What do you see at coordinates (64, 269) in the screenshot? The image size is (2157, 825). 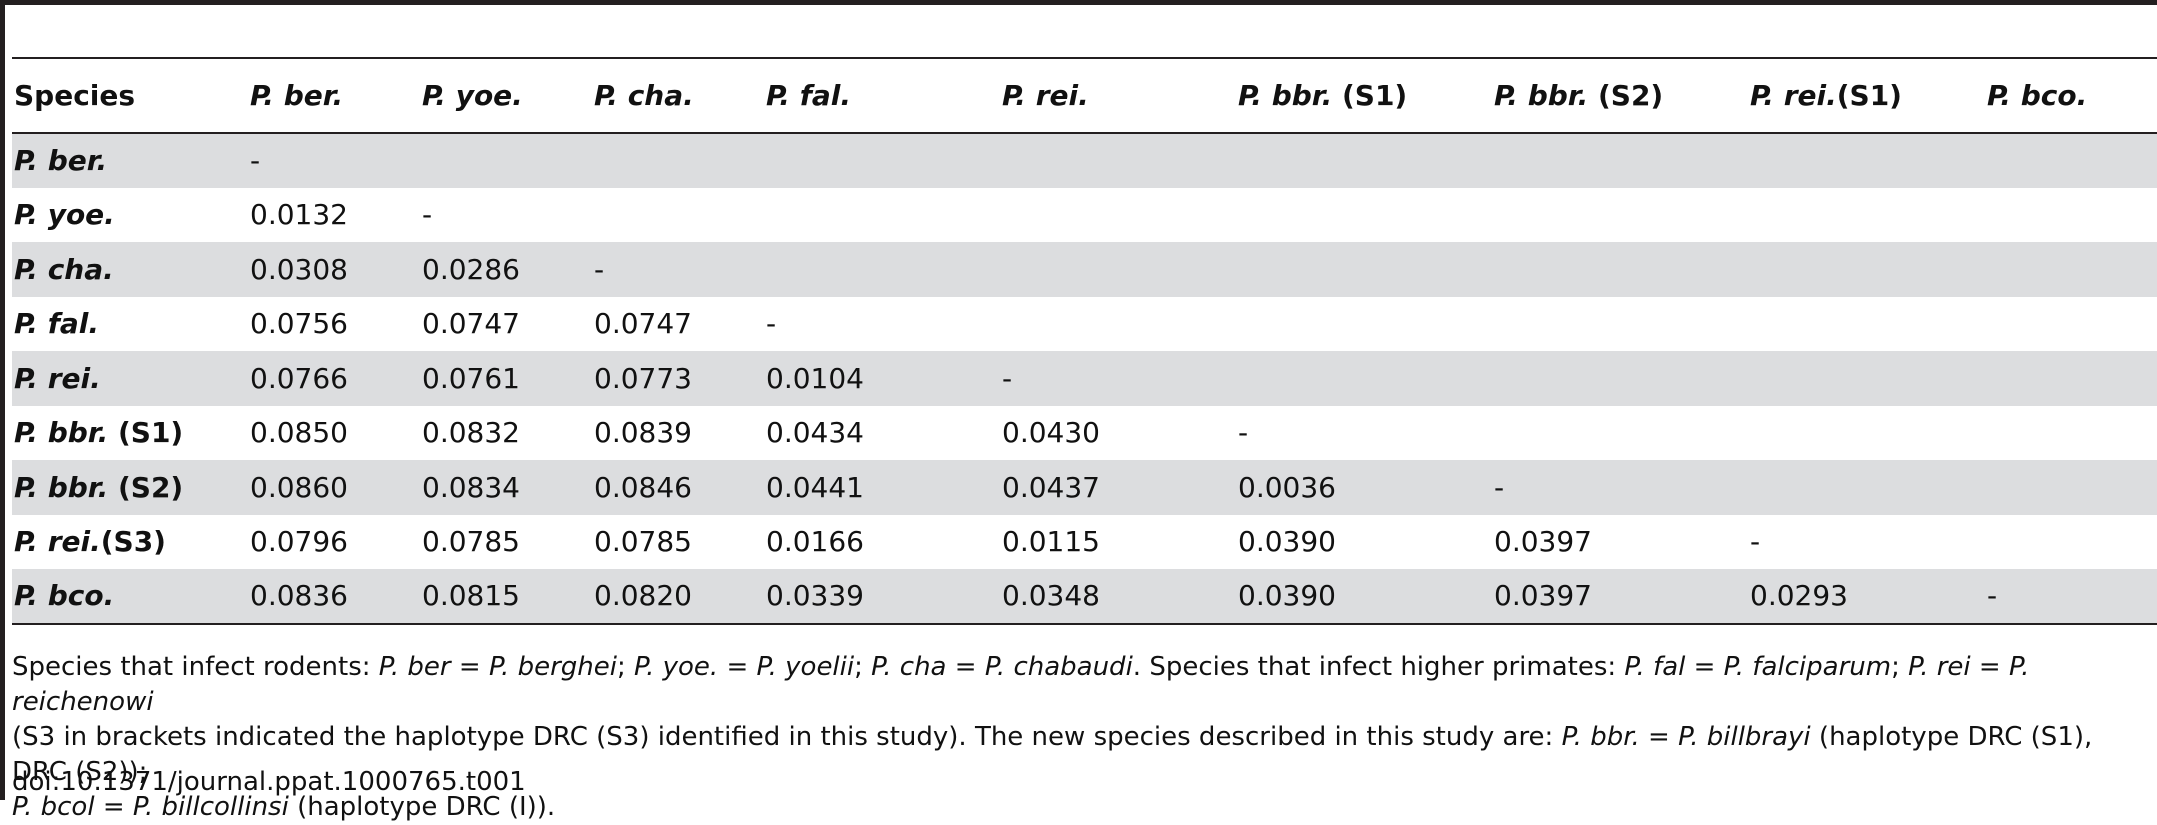 I see `row-species-label: P. cha.` at bounding box center [64, 269].